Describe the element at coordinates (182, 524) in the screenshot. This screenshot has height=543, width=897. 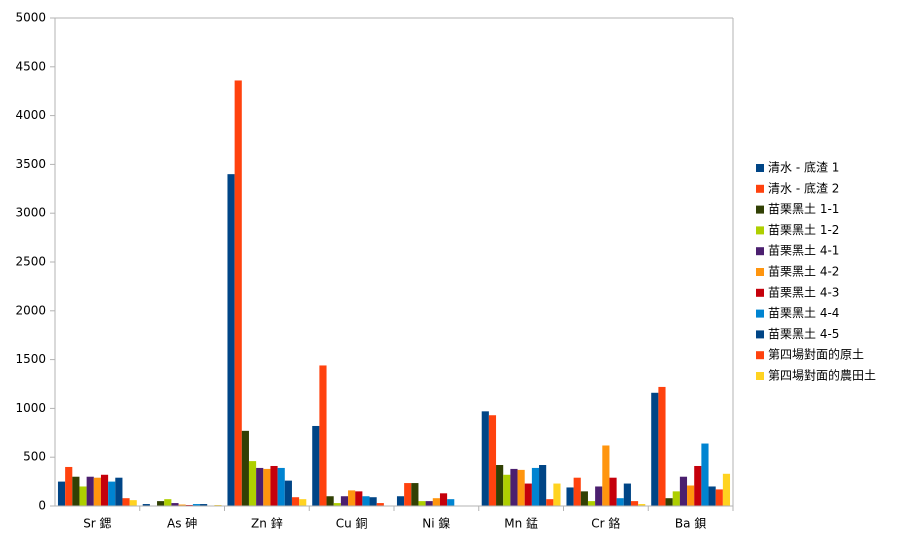
I see `x-tick-label: As 砷` at that location.